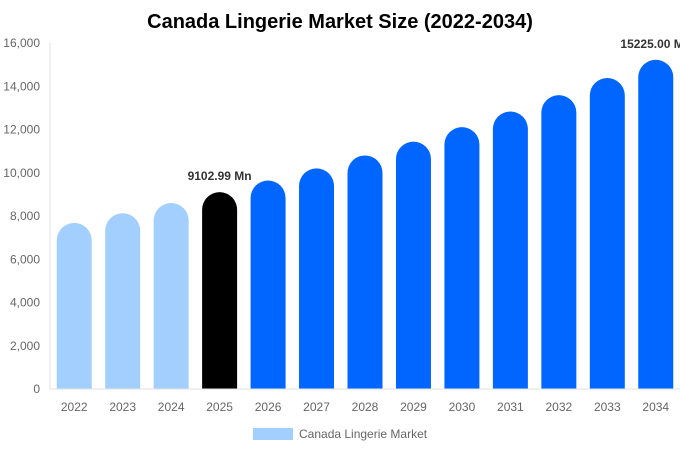 This screenshot has width=680, height=450. I want to click on y-tick-label: 4,000, so click(25, 303).